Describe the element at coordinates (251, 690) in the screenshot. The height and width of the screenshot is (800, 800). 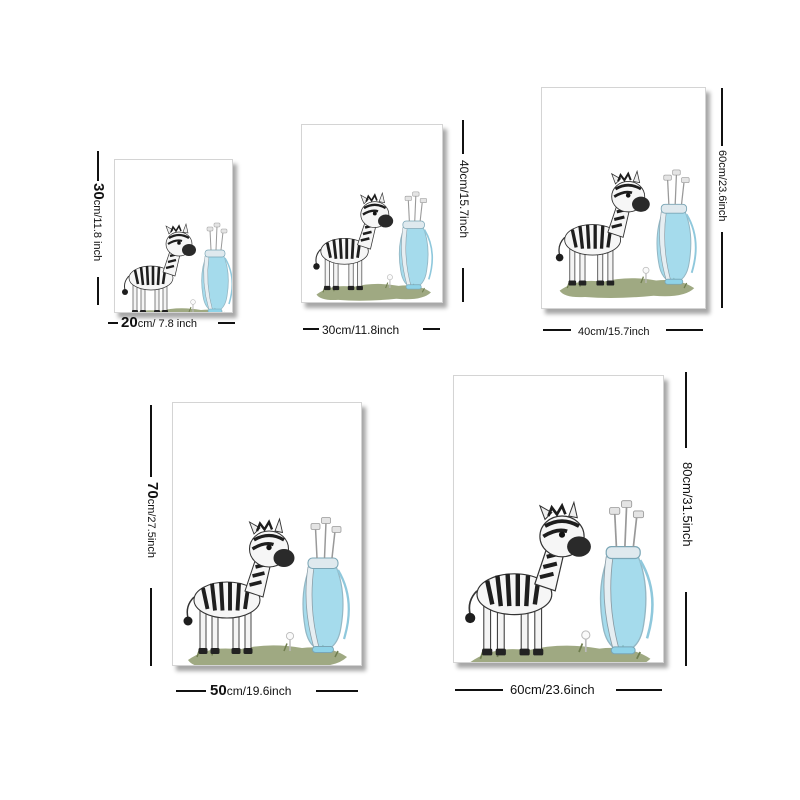
I see `width-label: 50cm/19.6inch` at that location.